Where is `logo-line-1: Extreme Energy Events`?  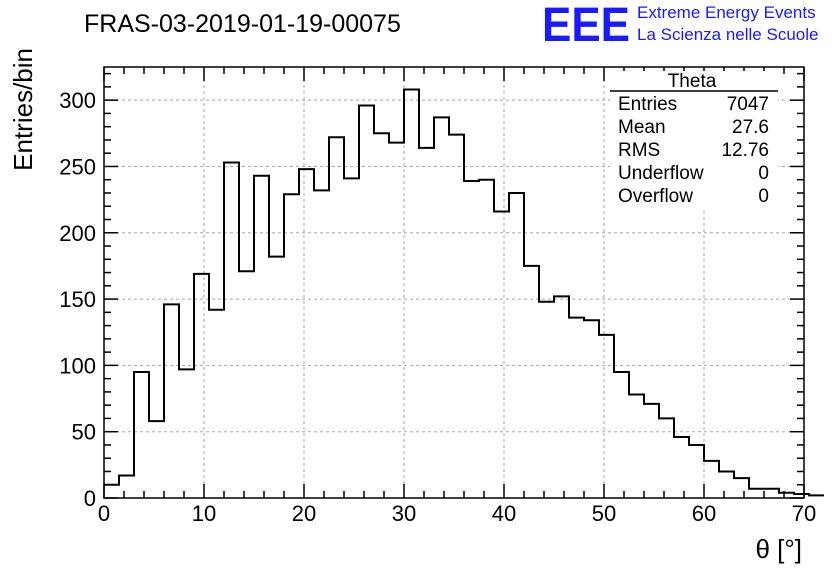 logo-line-1: Extreme Energy Events is located at coordinates (726, 12).